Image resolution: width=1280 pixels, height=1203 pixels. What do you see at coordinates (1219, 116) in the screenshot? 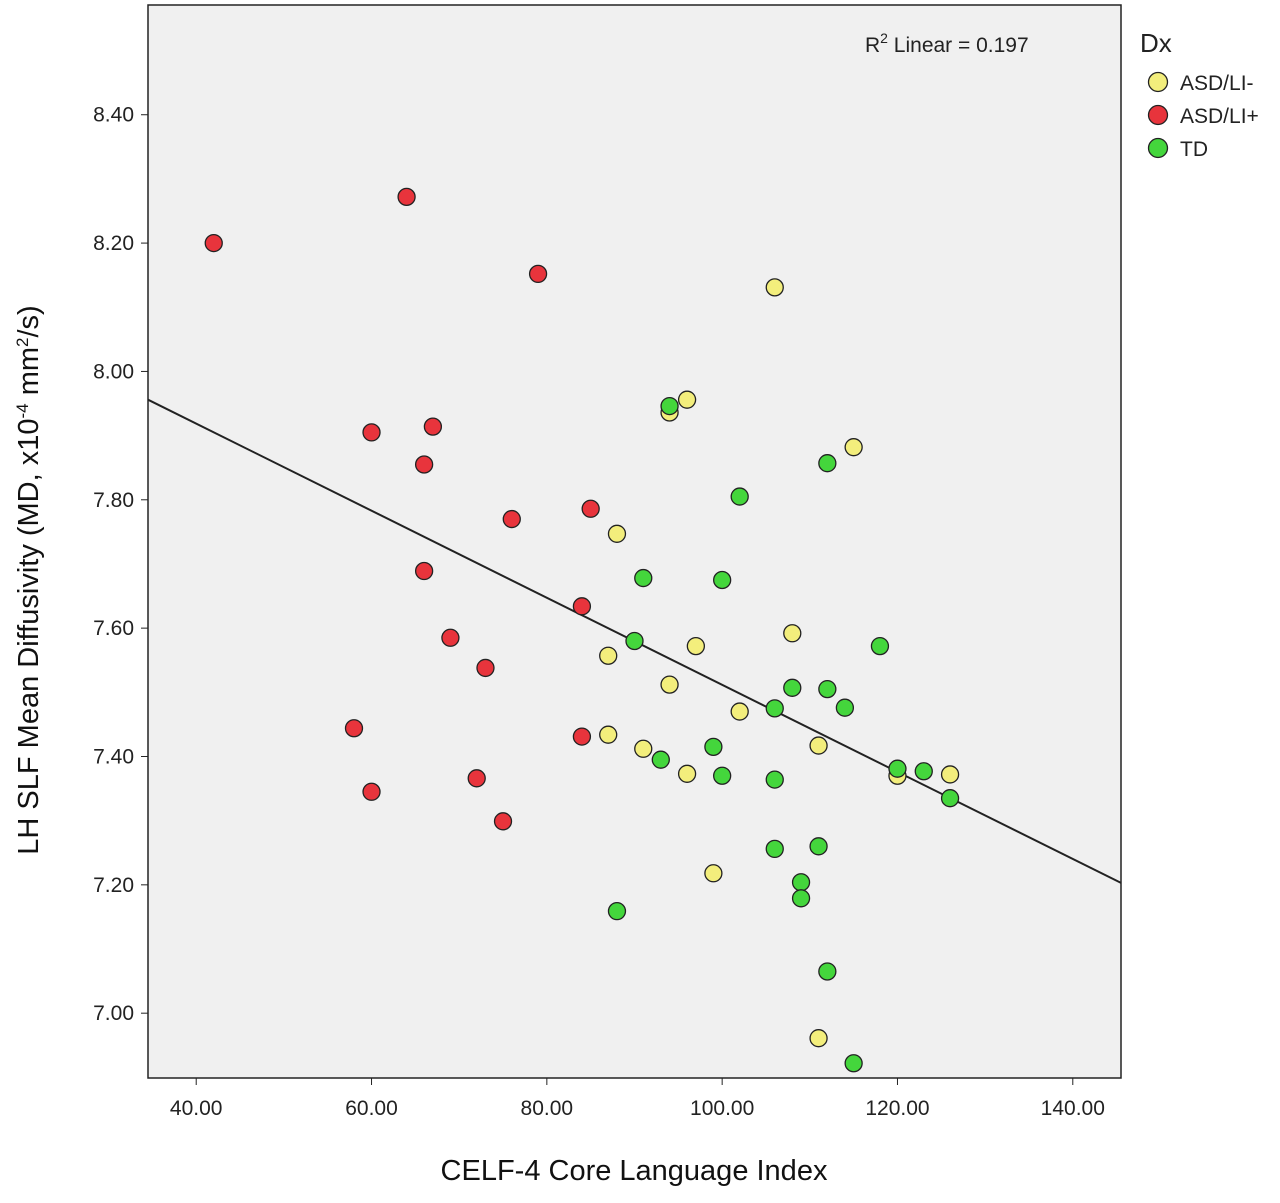
I see `legend-label-asd-li: ASD/LI+` at bounding box center [1219, 116].